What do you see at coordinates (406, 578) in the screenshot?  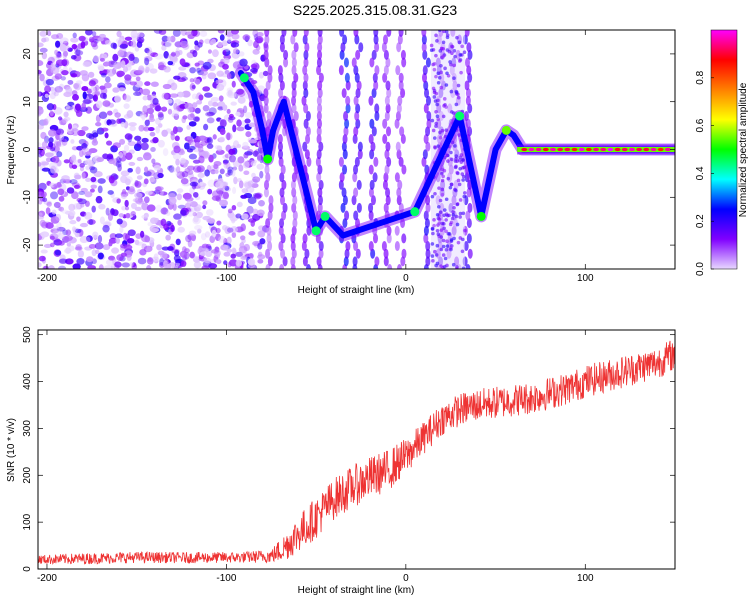 I see `x-tick-label: 0` at bounding box center [406, 578].